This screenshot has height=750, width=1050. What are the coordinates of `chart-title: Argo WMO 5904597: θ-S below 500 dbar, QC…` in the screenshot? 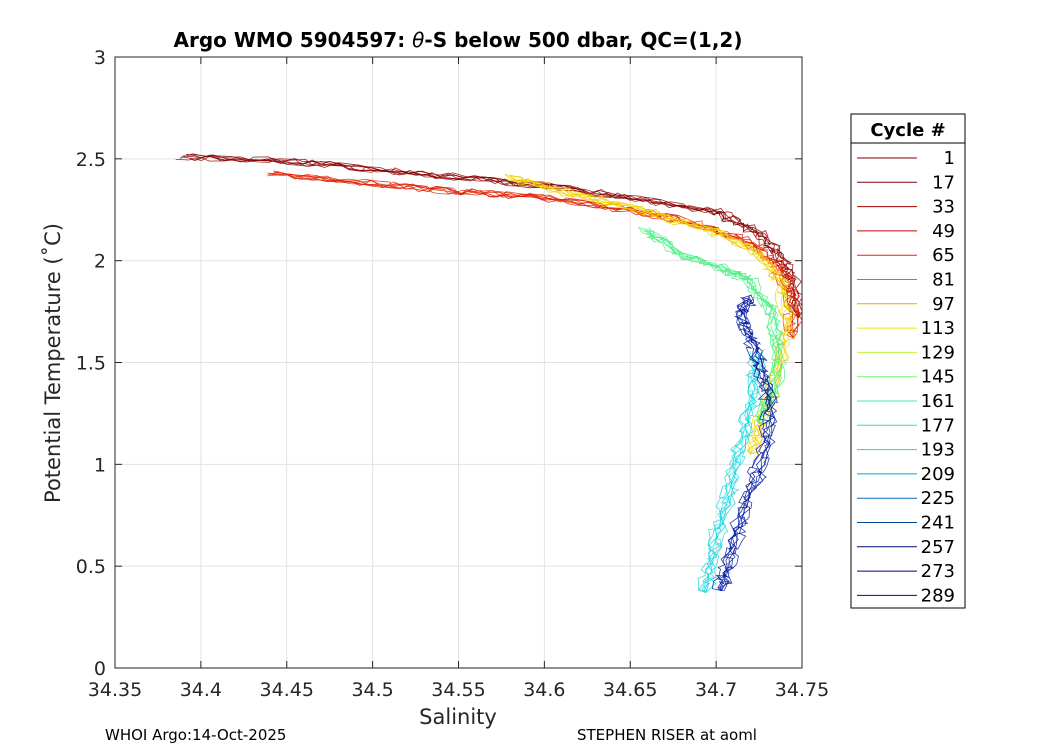 It's located at (458, 40).